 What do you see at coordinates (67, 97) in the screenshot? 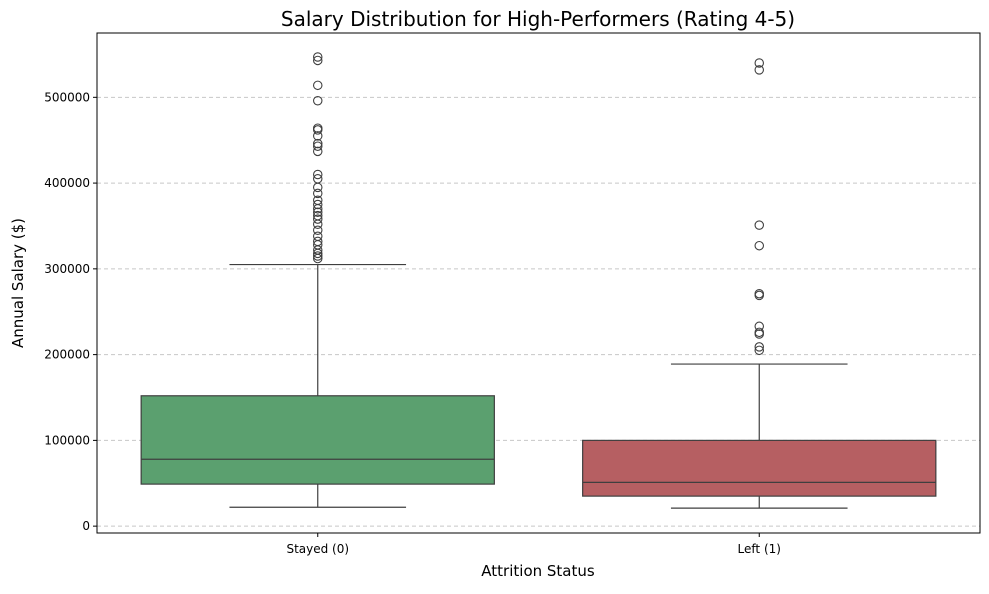
I see `y-tick-label: 500000` at bounding box center [67, 97].